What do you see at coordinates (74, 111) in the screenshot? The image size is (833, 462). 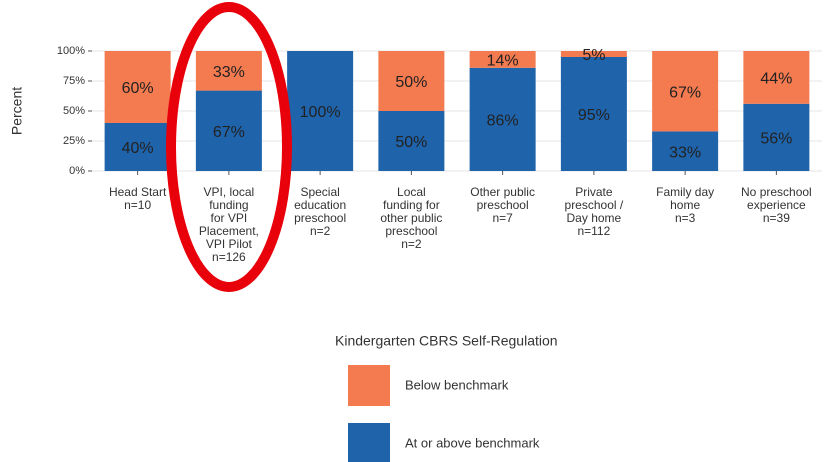 I see `y-tick-label: 50%` at bounding box center [74, 111].